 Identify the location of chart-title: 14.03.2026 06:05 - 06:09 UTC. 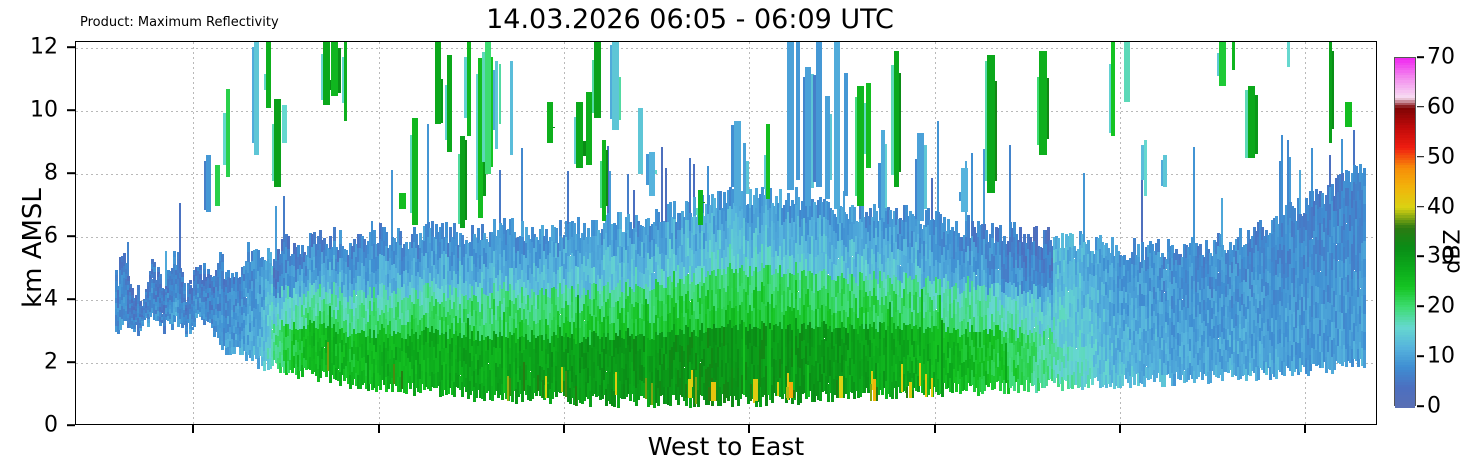
(690, 19).